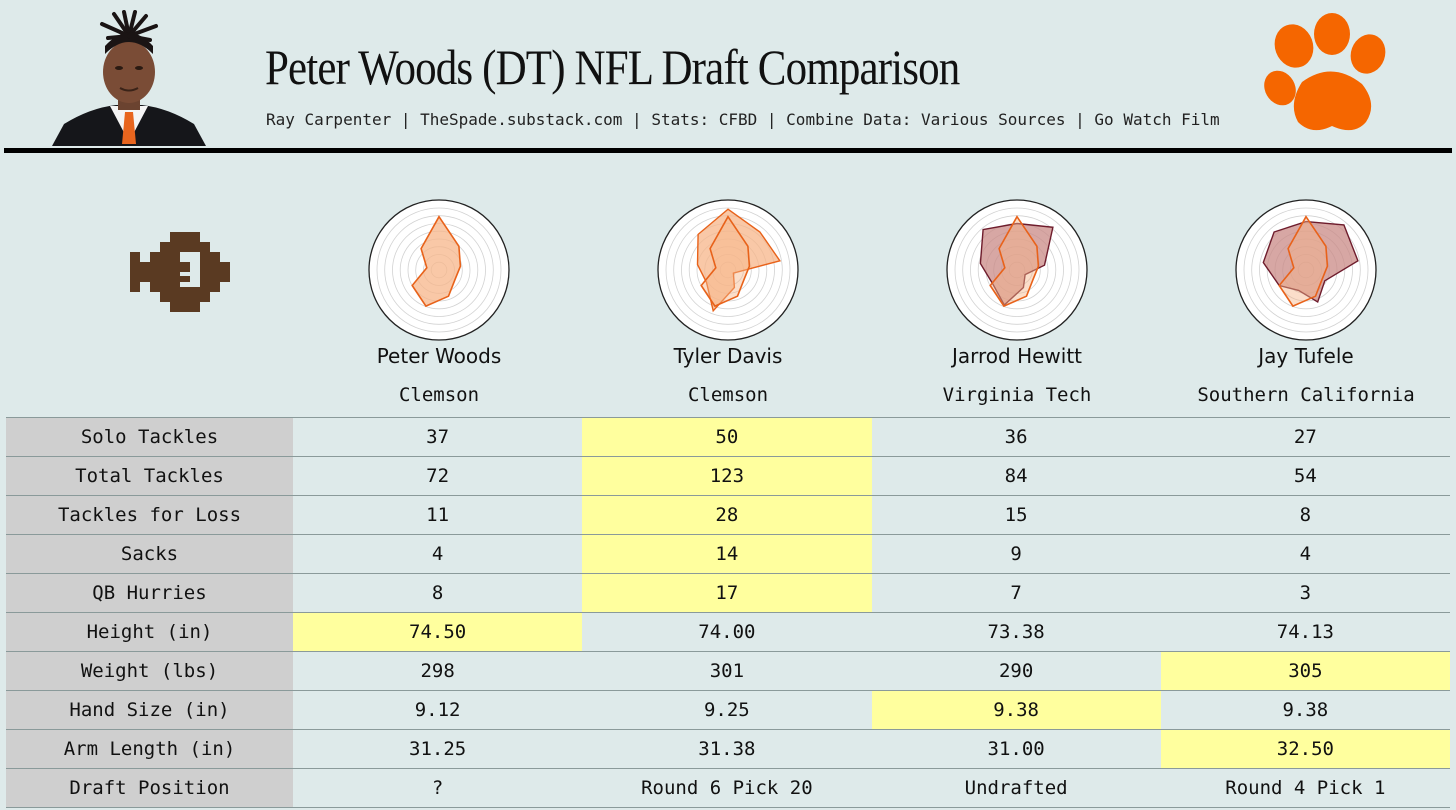 The height and width of the screenshot is (810, 1456). I want to click on table-row: Sacks 4 14 9 4, so click(728, 554).